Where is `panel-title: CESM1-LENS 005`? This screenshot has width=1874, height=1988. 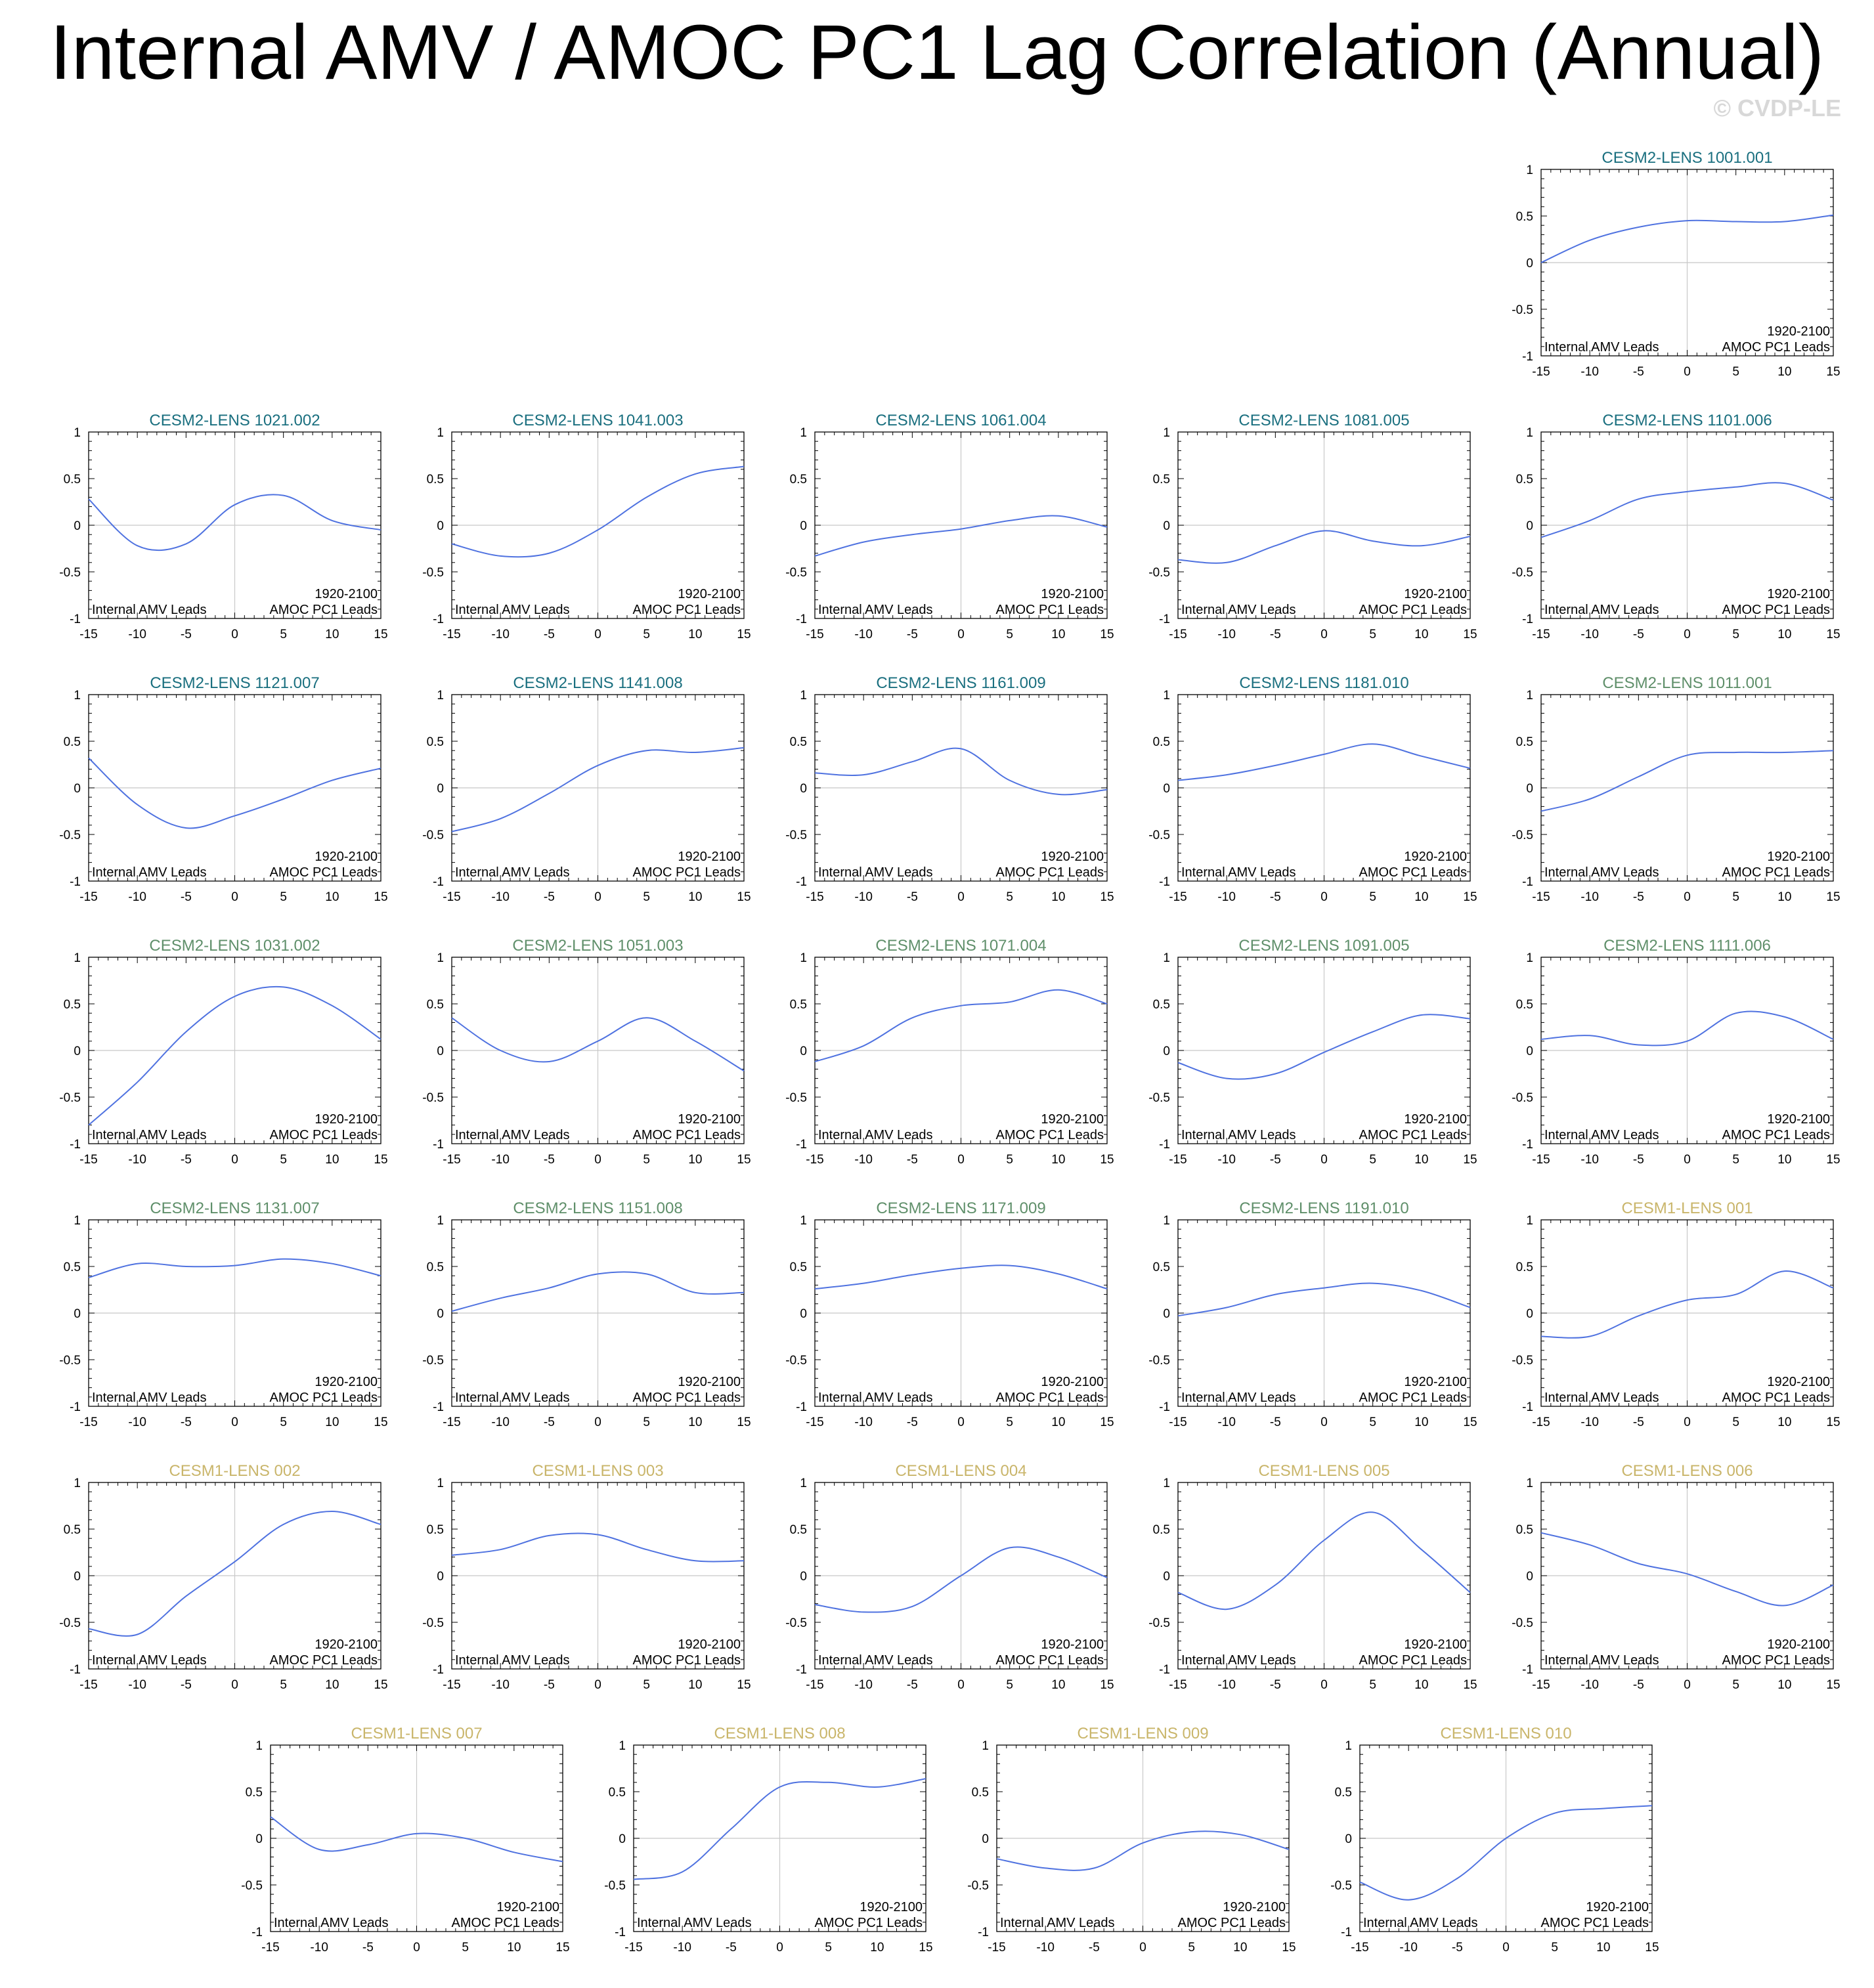 panel-title: CESM1-LENS 005 is located at coordinates (1323, 1471).